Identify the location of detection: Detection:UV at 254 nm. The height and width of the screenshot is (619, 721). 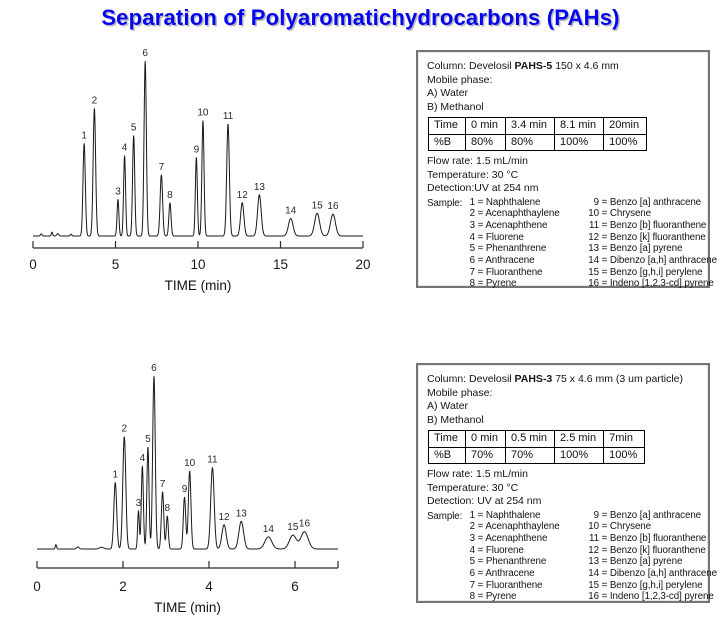
(483, 188).